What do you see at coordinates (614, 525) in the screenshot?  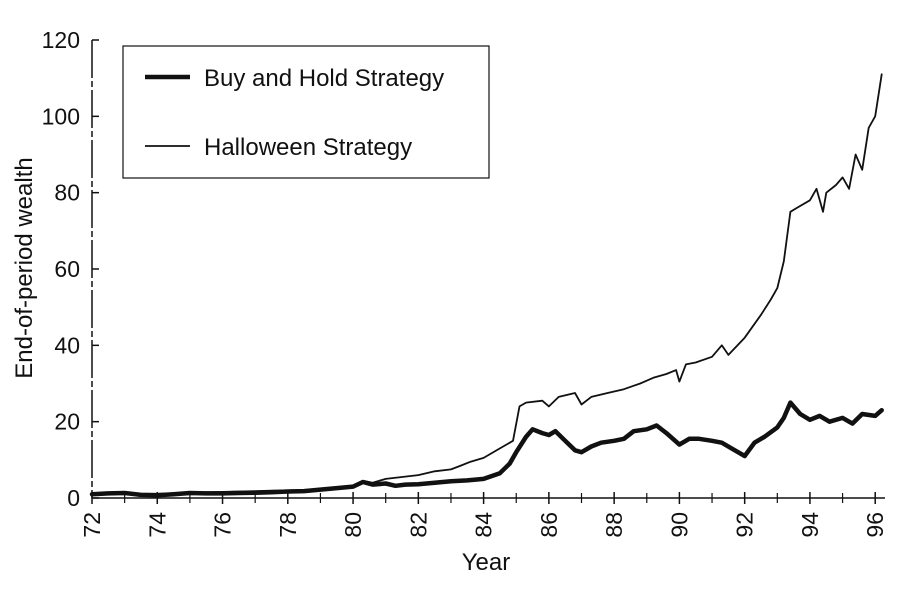 I see `x-tick-label: 88` at bounding box center [614, 525].